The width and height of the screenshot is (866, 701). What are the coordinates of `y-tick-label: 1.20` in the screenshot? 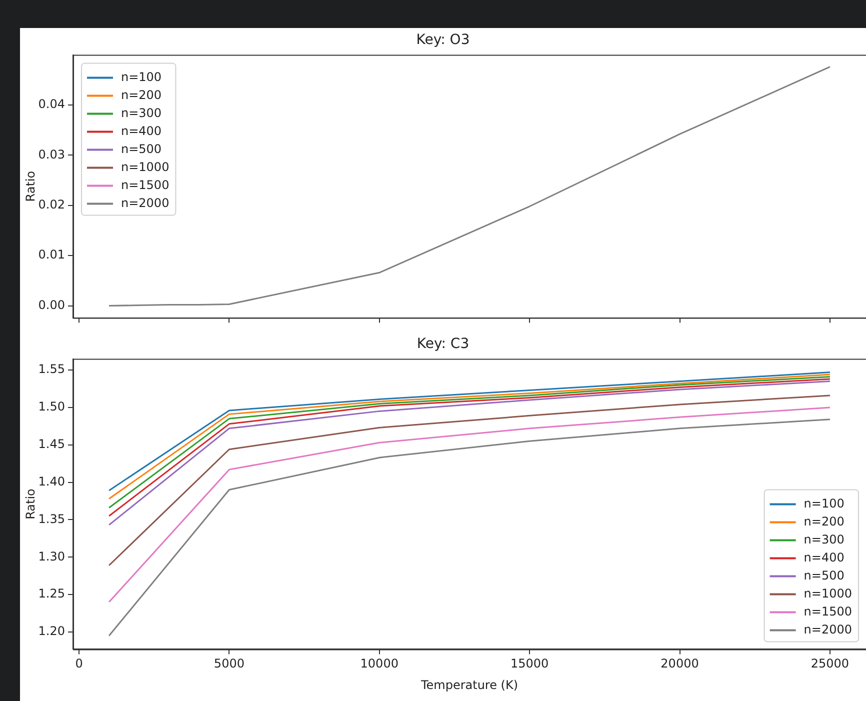 It's located at (51, 631).